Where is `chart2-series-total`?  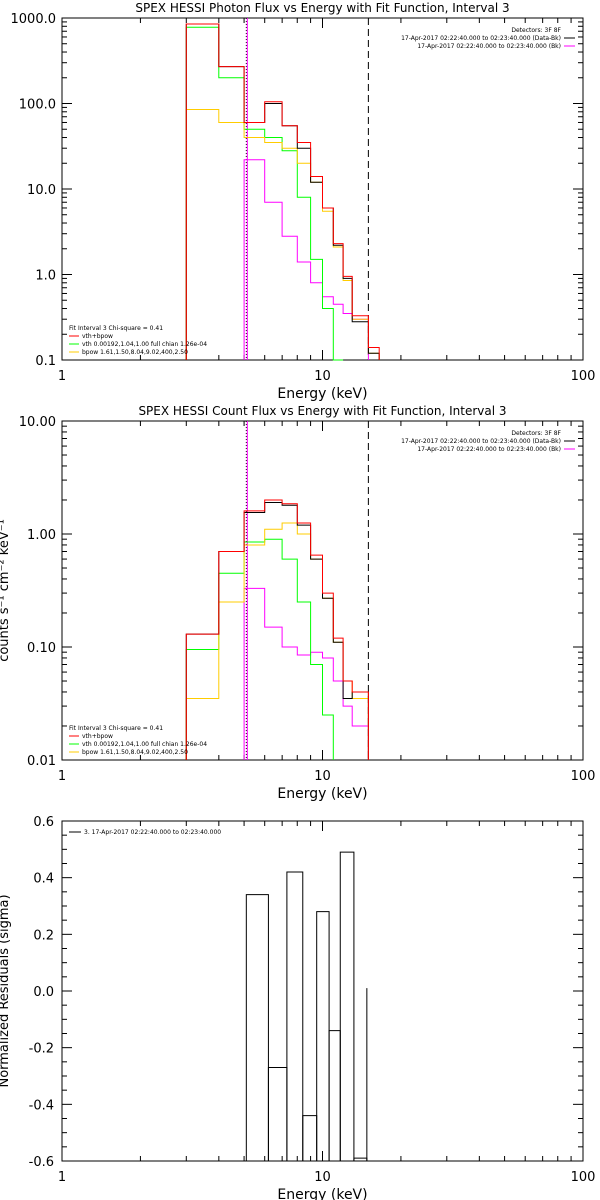
chart2-series-total is located at coordinates (277, 629).